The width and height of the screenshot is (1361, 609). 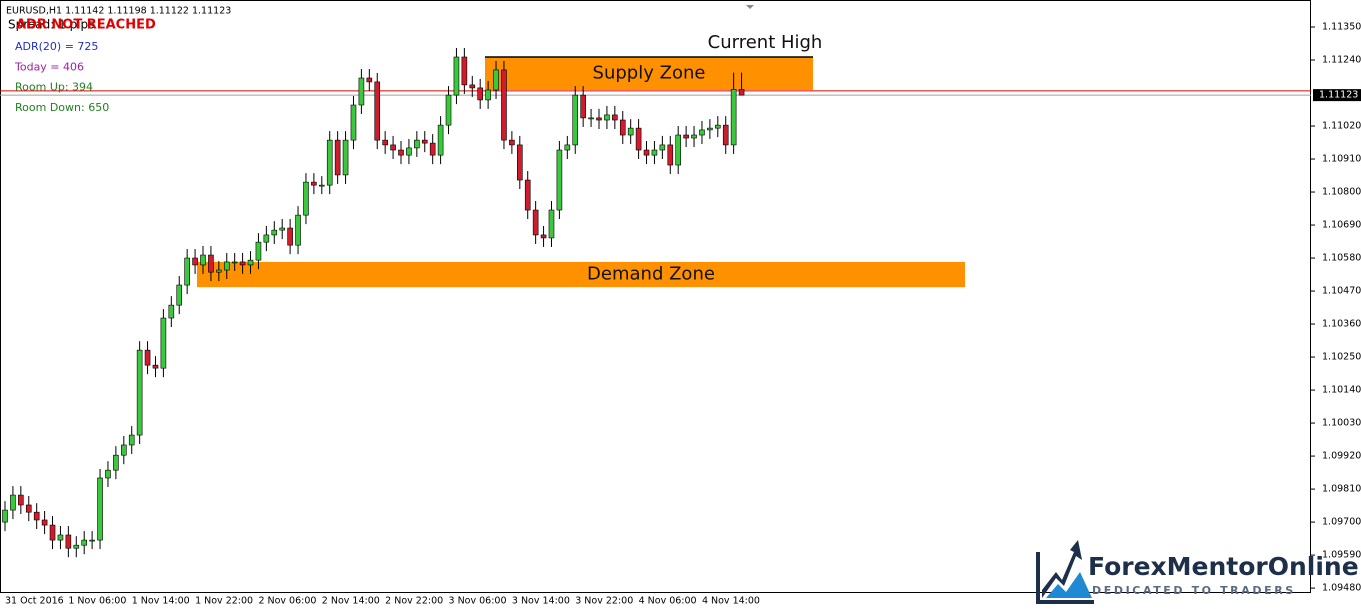 I want to click on y-tick-label: 1.10140, so click(x=1341, y=390).